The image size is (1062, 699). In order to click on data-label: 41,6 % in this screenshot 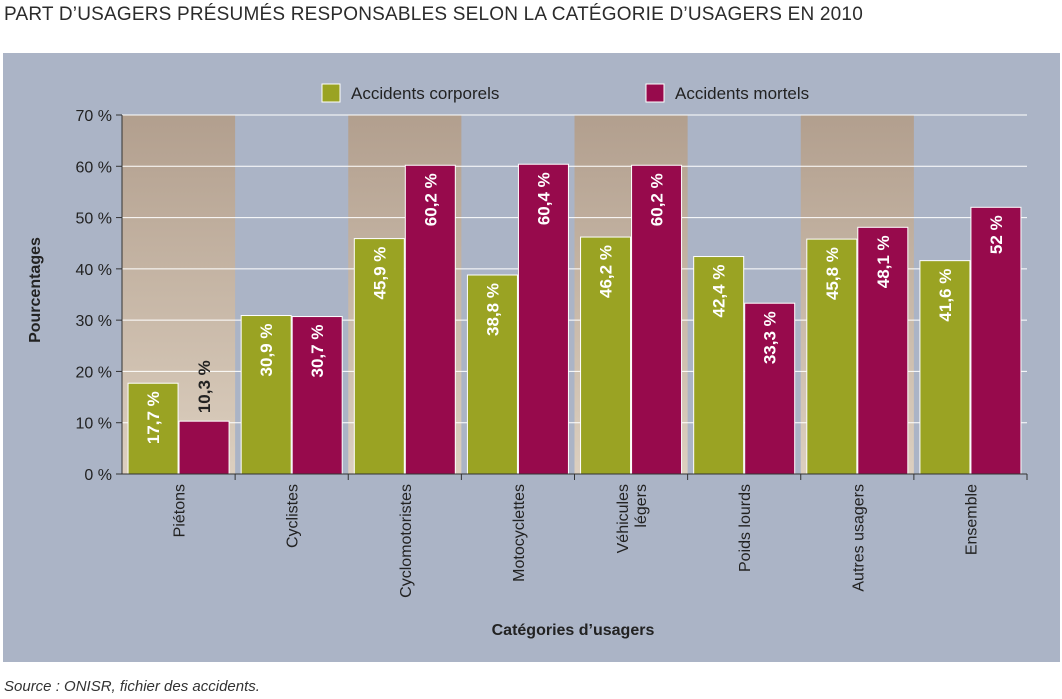, I will do `click(945, 295)`.